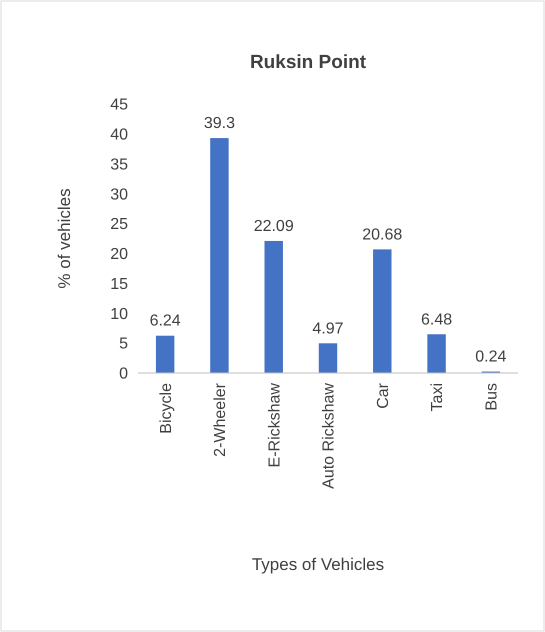  Describe the element at coordinates (123, 374) in the screenshot. I see `y-tick-label: 0` at that location.